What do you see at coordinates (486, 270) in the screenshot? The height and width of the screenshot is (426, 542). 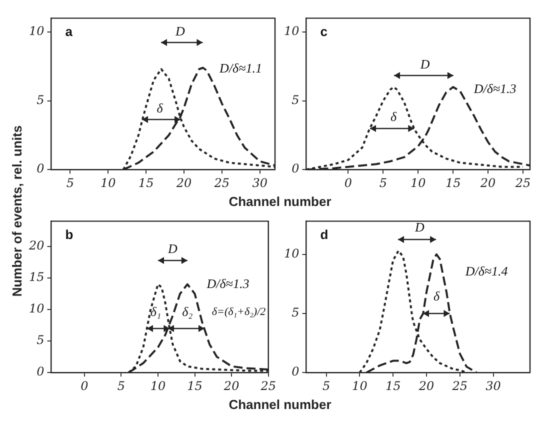 I see `annotation: D/δ≈1.4` at bounding box center [486, 270].